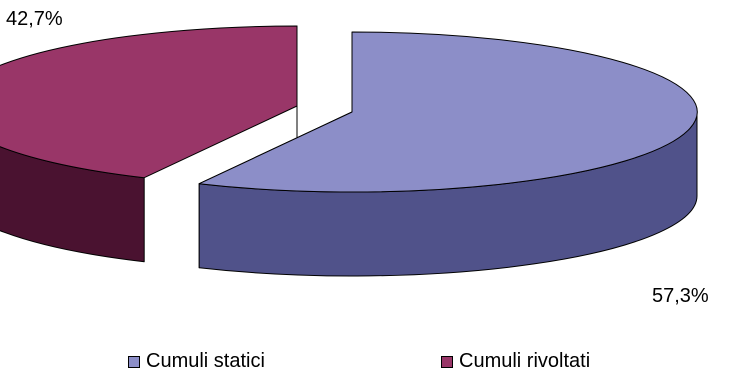 This screenshot has width=737, height=379. I want to click on data-label-cumuli-rivoltati: 42,7%, so click(34, 19).